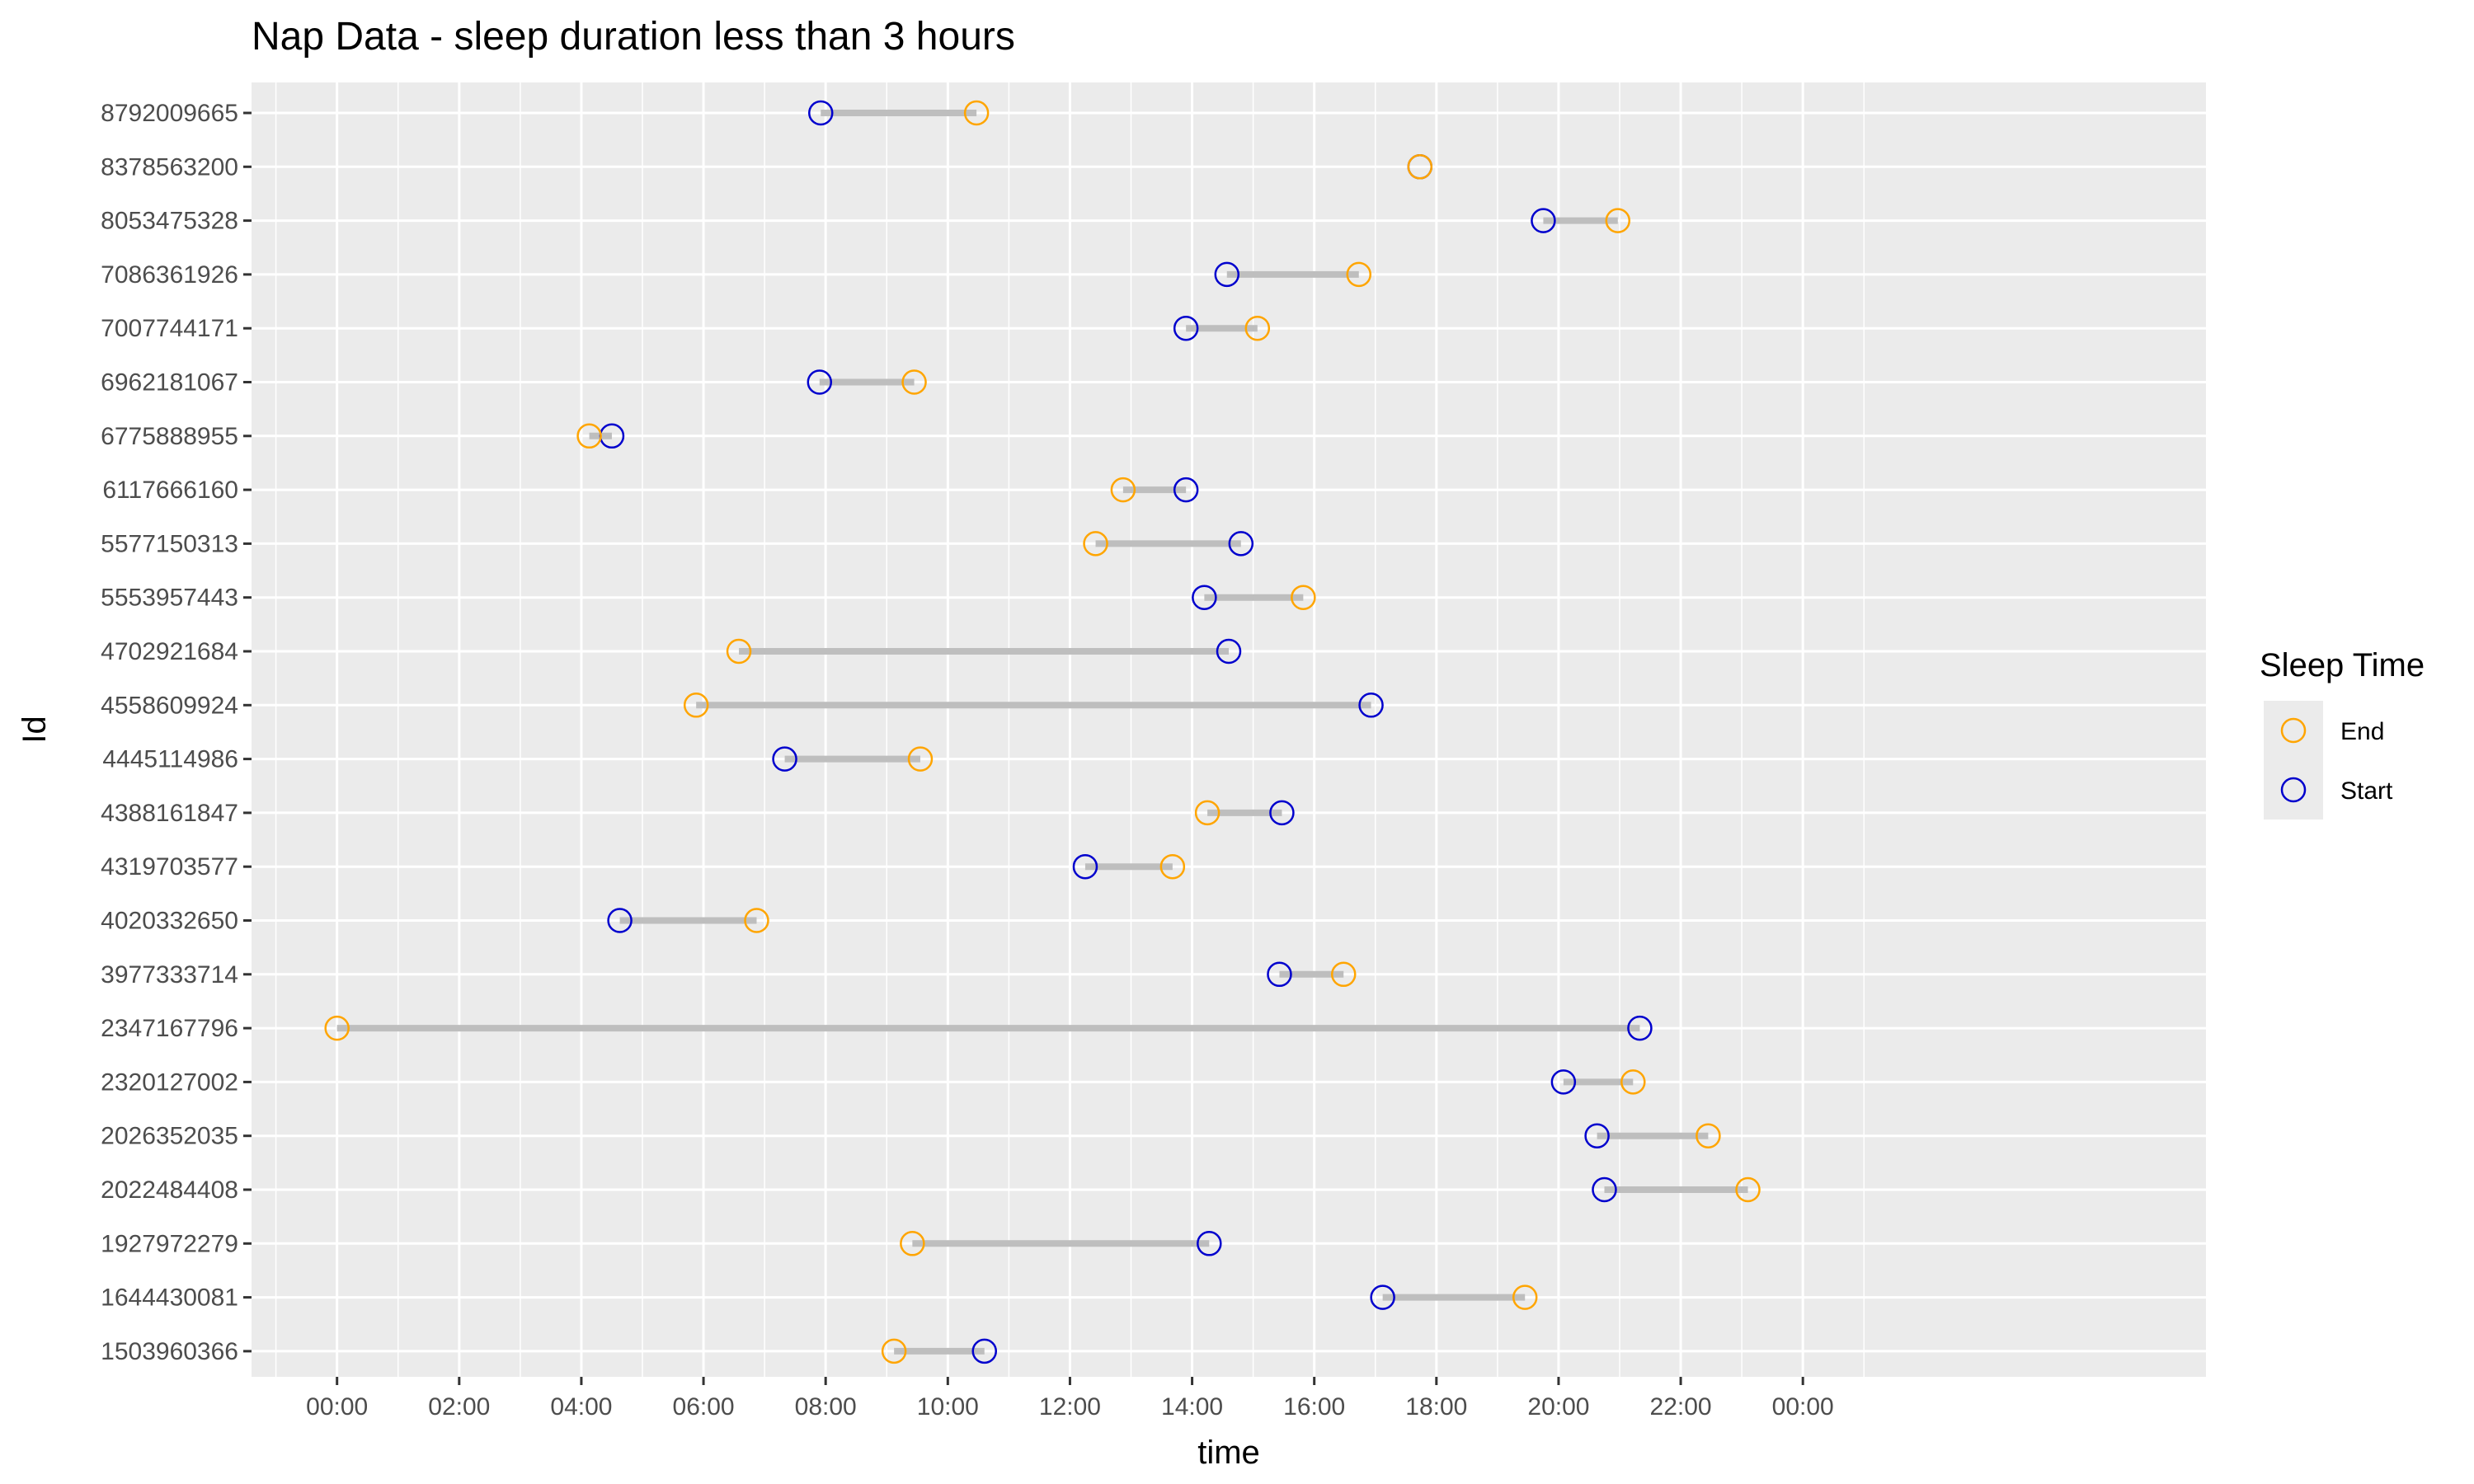  I want to click on x-tick-label: 14:00, so click(1192, 1407).